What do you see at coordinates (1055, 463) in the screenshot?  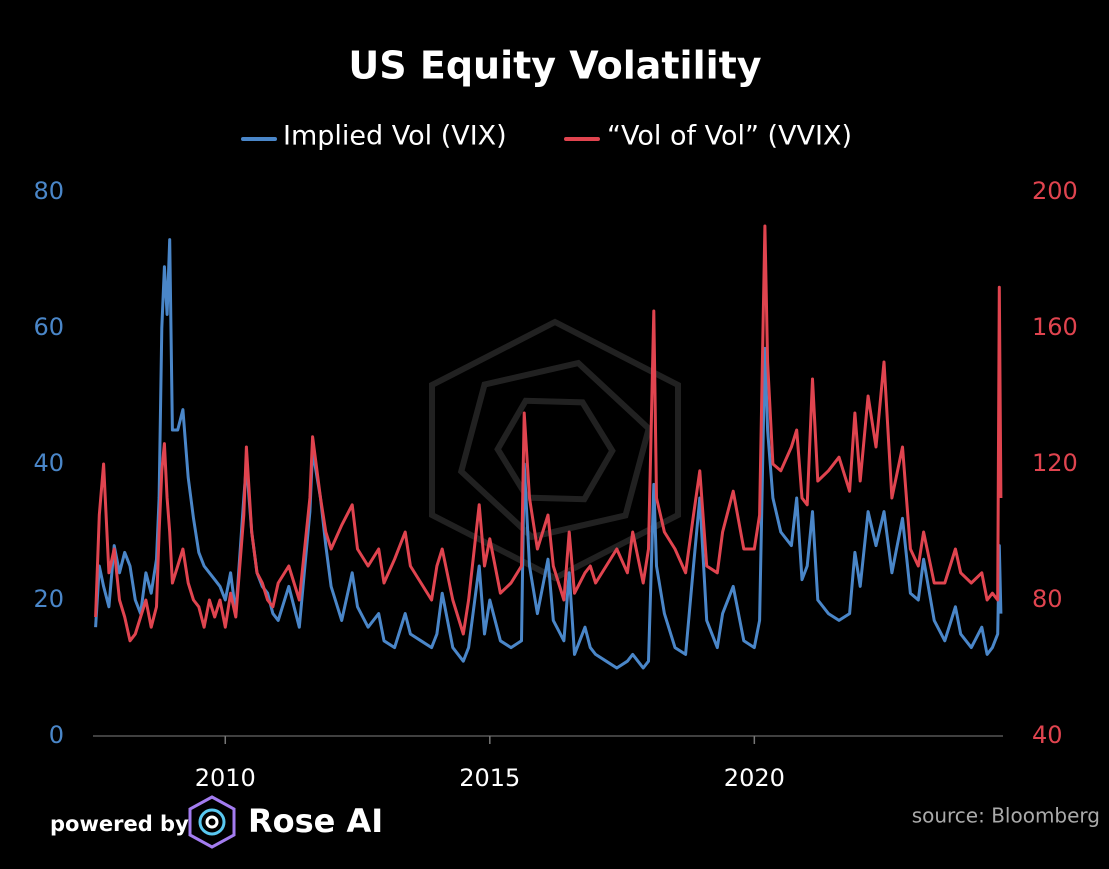 I see `y2-tick-label: 120` at bounding box center [1055, 463].